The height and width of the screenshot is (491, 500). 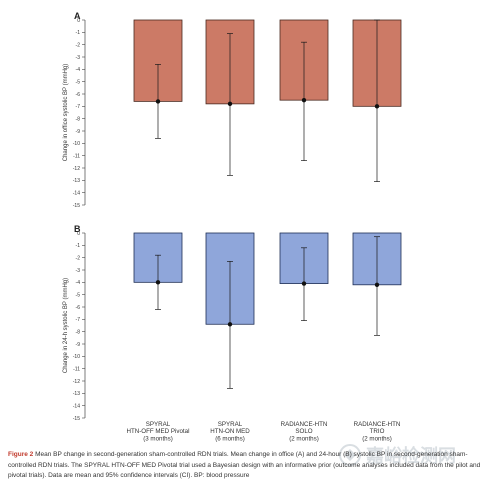 I want to click on panel-label: B, so click(x=77, y=229).